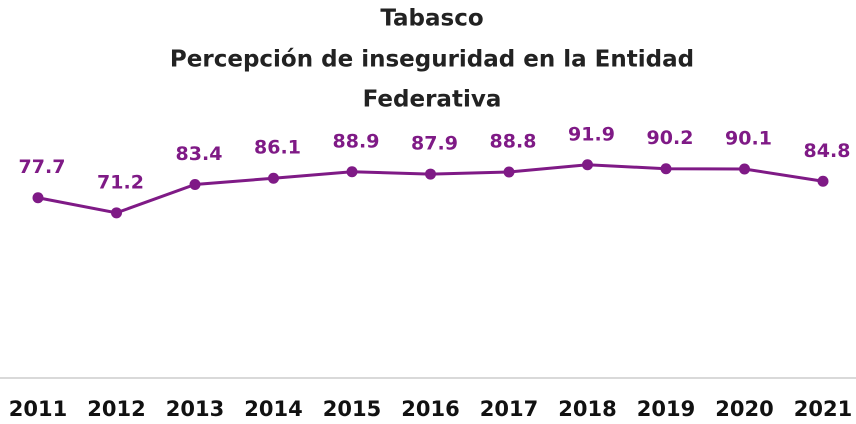  Describe the element at coordinates (744, 409) in the screenshot. I see `x-tick-label: 2020` at that location.